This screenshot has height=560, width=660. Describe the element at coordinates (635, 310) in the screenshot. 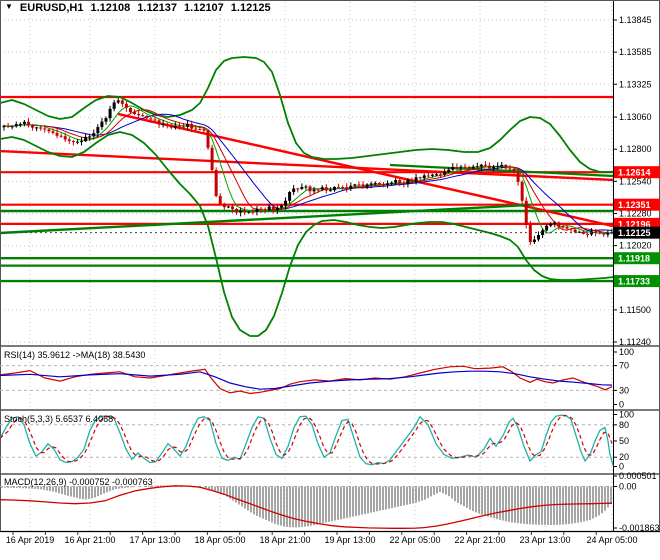

I see `price-tick-label: 1.11500` at that location.